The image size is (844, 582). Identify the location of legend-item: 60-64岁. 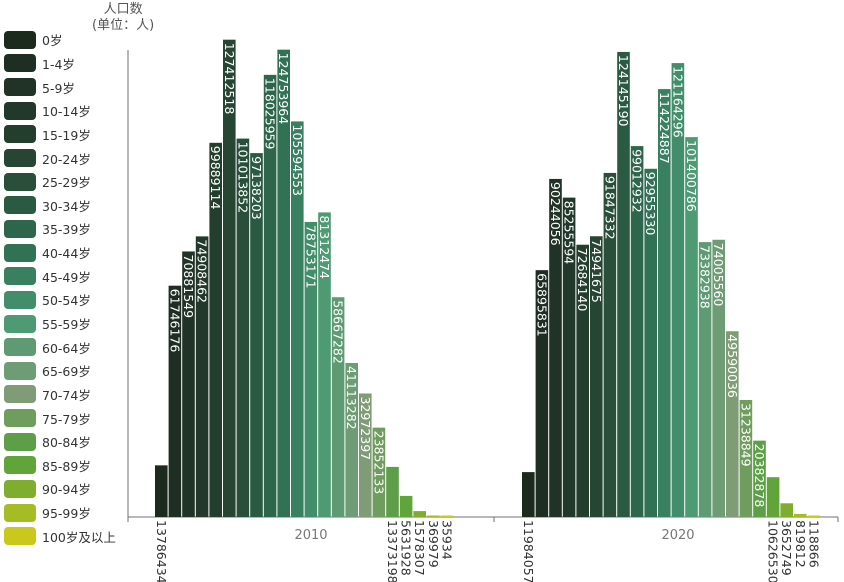
(69, 347).